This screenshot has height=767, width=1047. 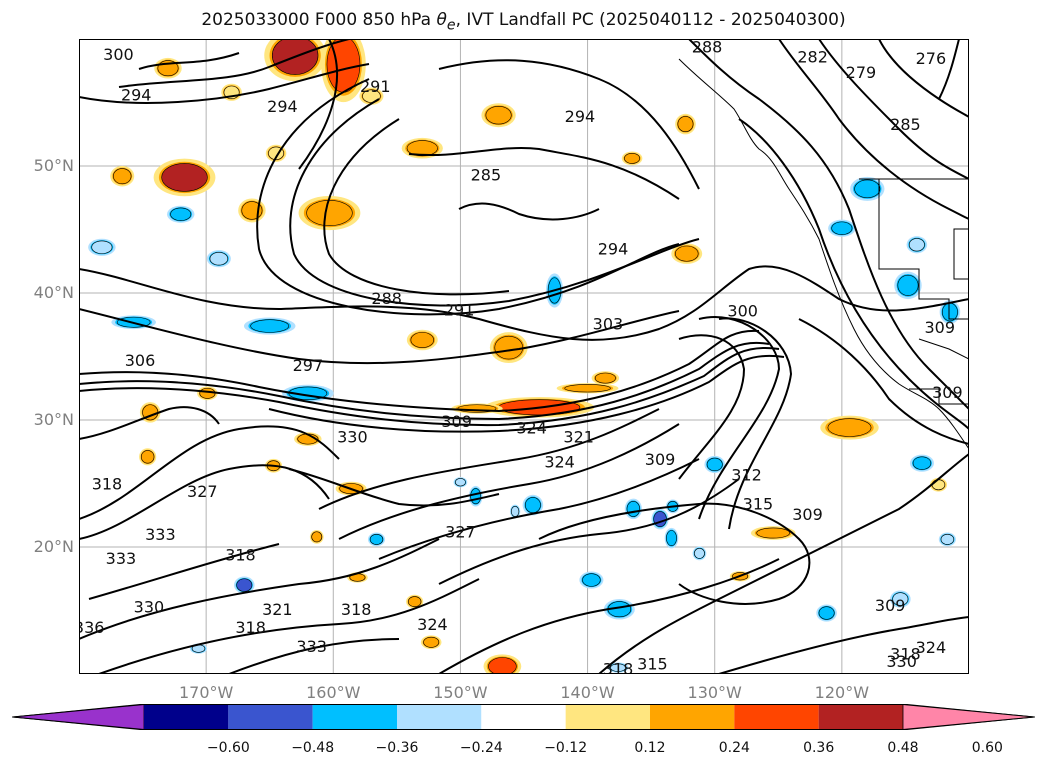 What do you see at coordinates (53, 419) in the screenshot?
I see `lat-label: 30°N` at bounding box center [53, 419].